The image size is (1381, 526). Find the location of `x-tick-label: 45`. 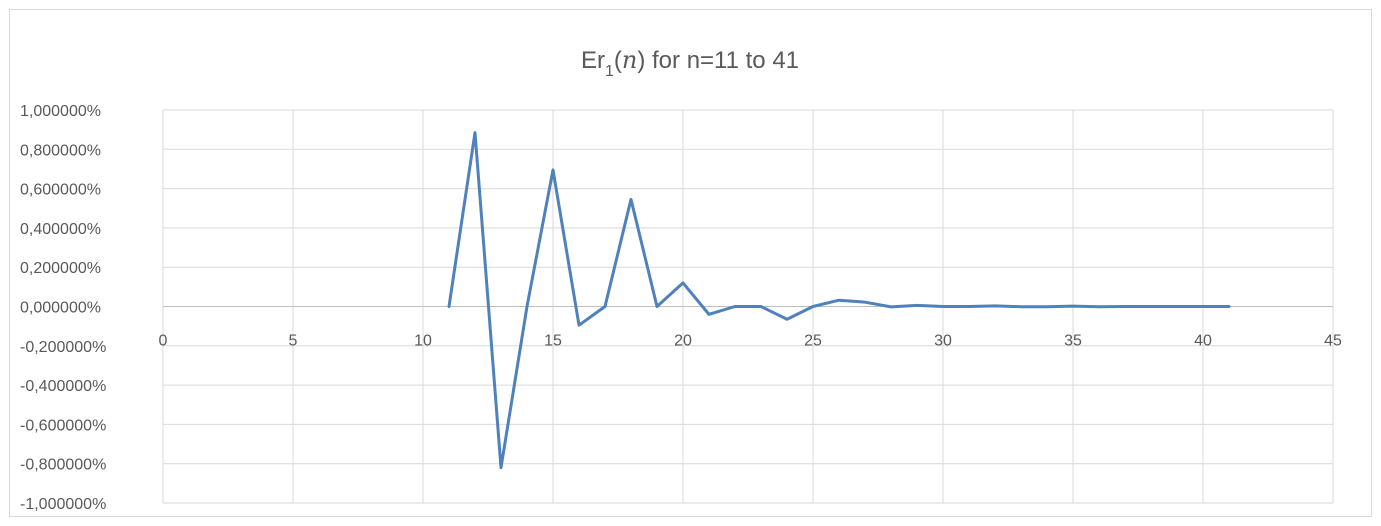

x-tick-label: 45 is located at coordinates (1333, 341).